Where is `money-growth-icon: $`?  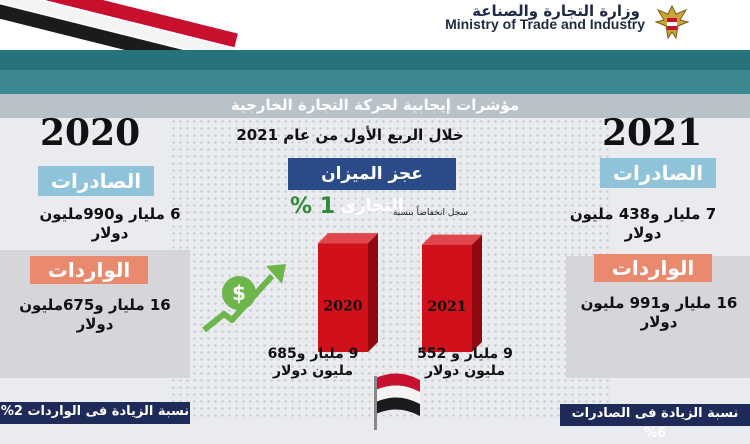
money-growth-icon: $ is located at coordinates (246, 298).